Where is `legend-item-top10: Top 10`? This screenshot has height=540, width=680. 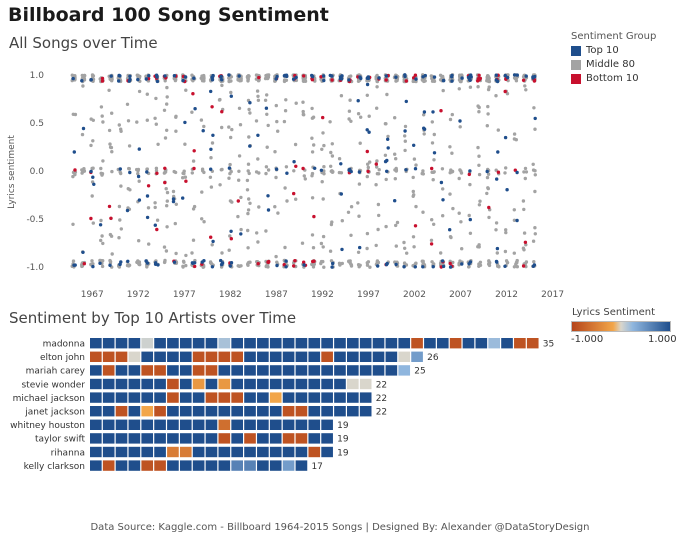 legend-item-top10: Top 10 is located at coordinates (595, 50).